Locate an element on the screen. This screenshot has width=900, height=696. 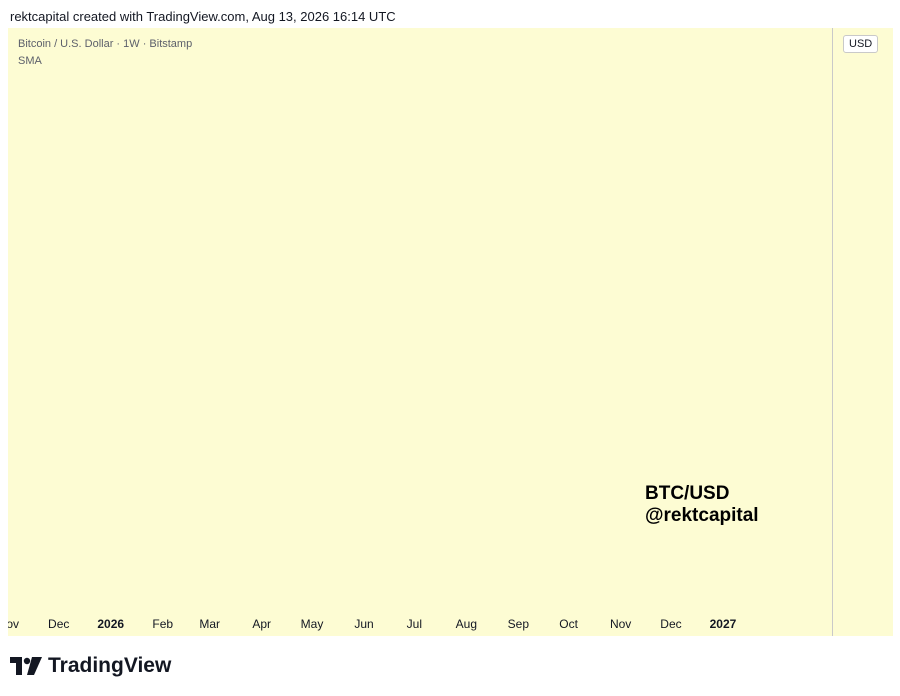
time-axis-tick-label: May is located at coordinates (312, 624).